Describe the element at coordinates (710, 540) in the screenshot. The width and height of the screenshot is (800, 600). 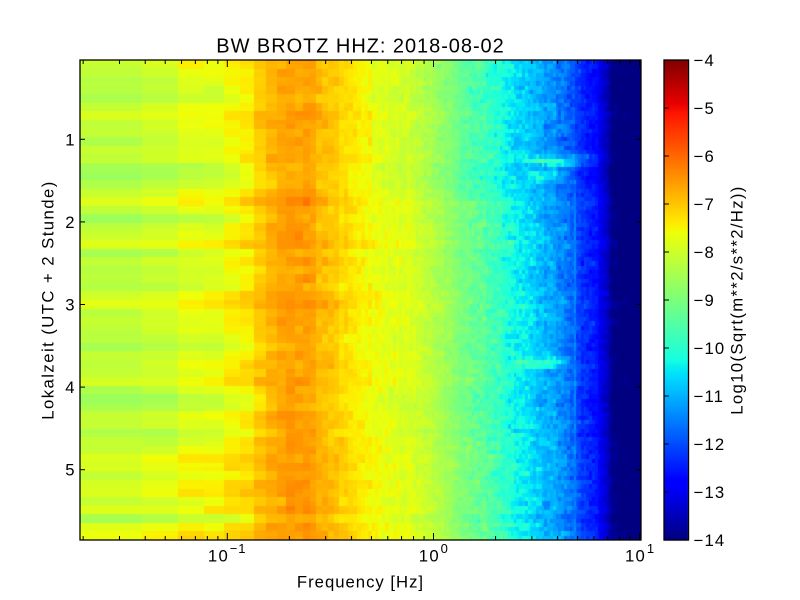
I see `svg-text: −14` at that location.